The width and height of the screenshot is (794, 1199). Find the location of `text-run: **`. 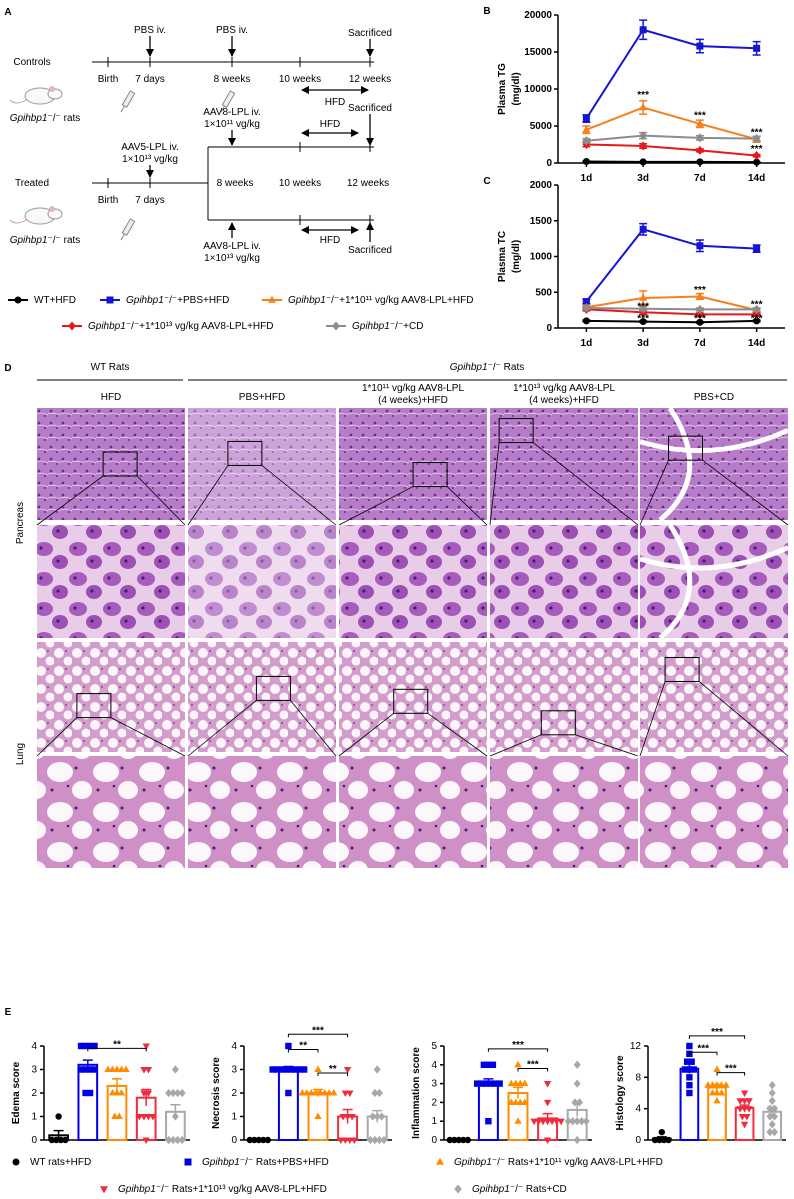

text-run: ** is located at coordinates (117, 1044).